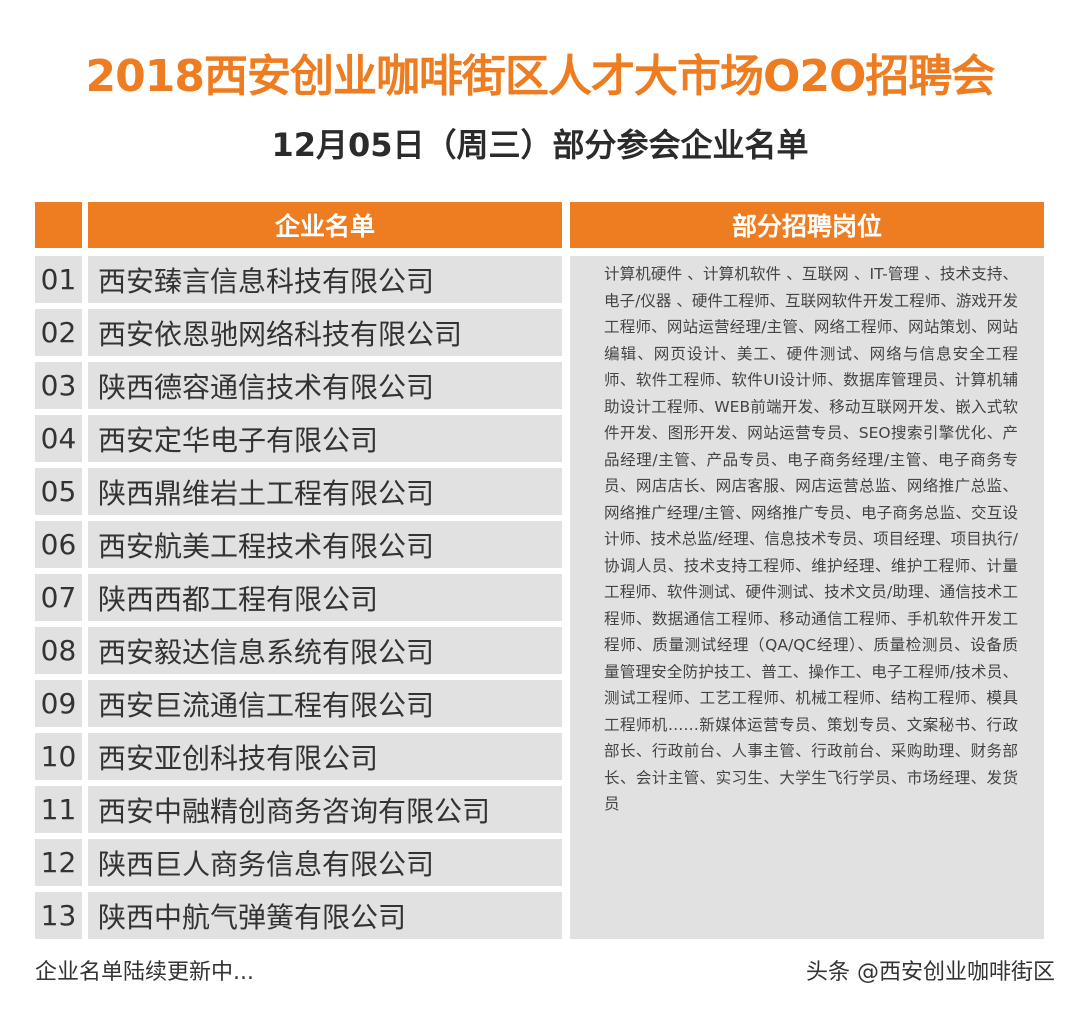 The height and width of the screenshot is (1013, 1080). I want to click on table-row: 10 西安亚创科技有限公司, so click(298, 756).